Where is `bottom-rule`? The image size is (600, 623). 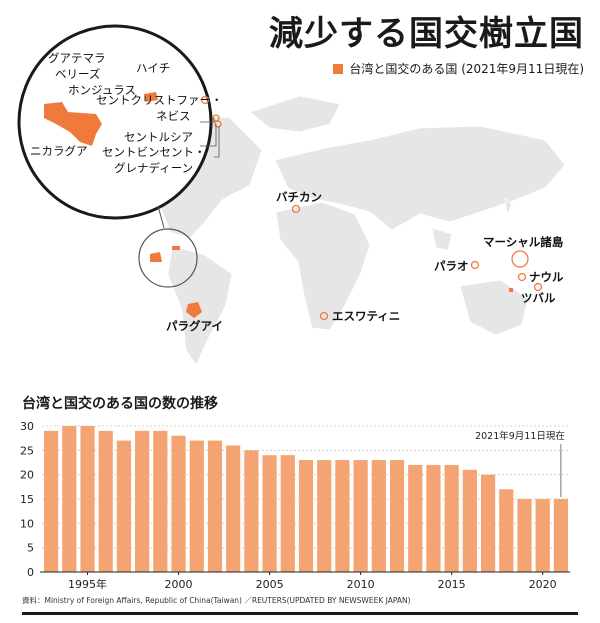 bottom-rule is located at coordinates (300, 613).